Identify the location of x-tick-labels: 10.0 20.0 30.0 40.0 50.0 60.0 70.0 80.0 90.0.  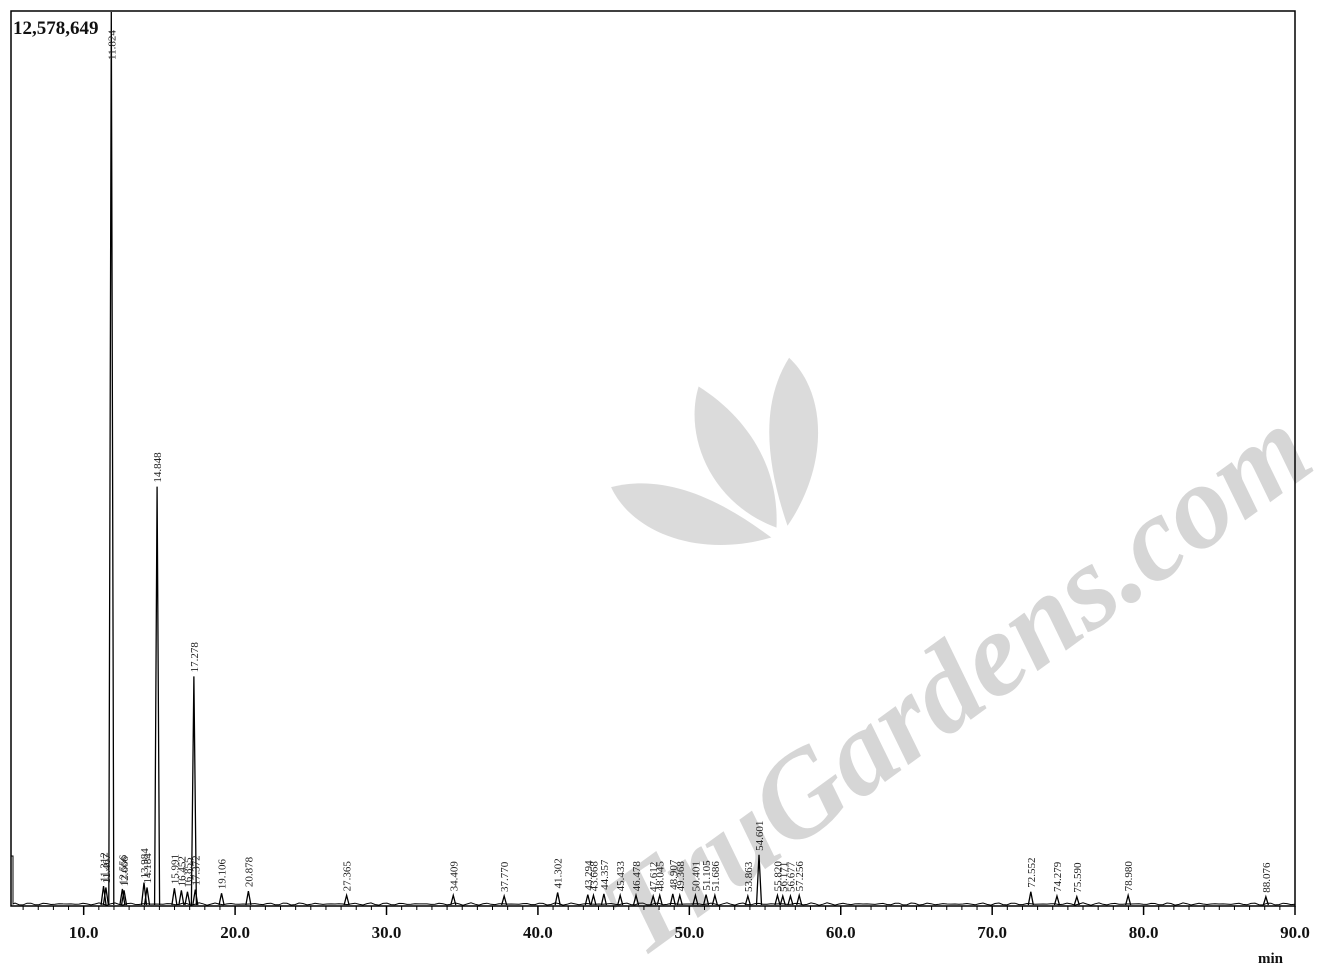
(689, 932).